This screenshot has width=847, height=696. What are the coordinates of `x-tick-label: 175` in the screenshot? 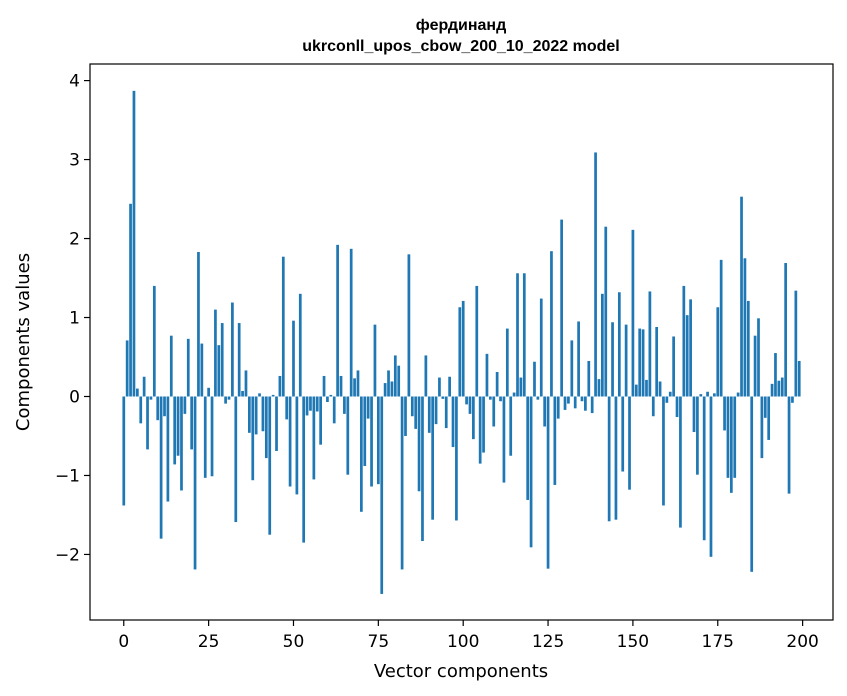 It's located at (718, 642).